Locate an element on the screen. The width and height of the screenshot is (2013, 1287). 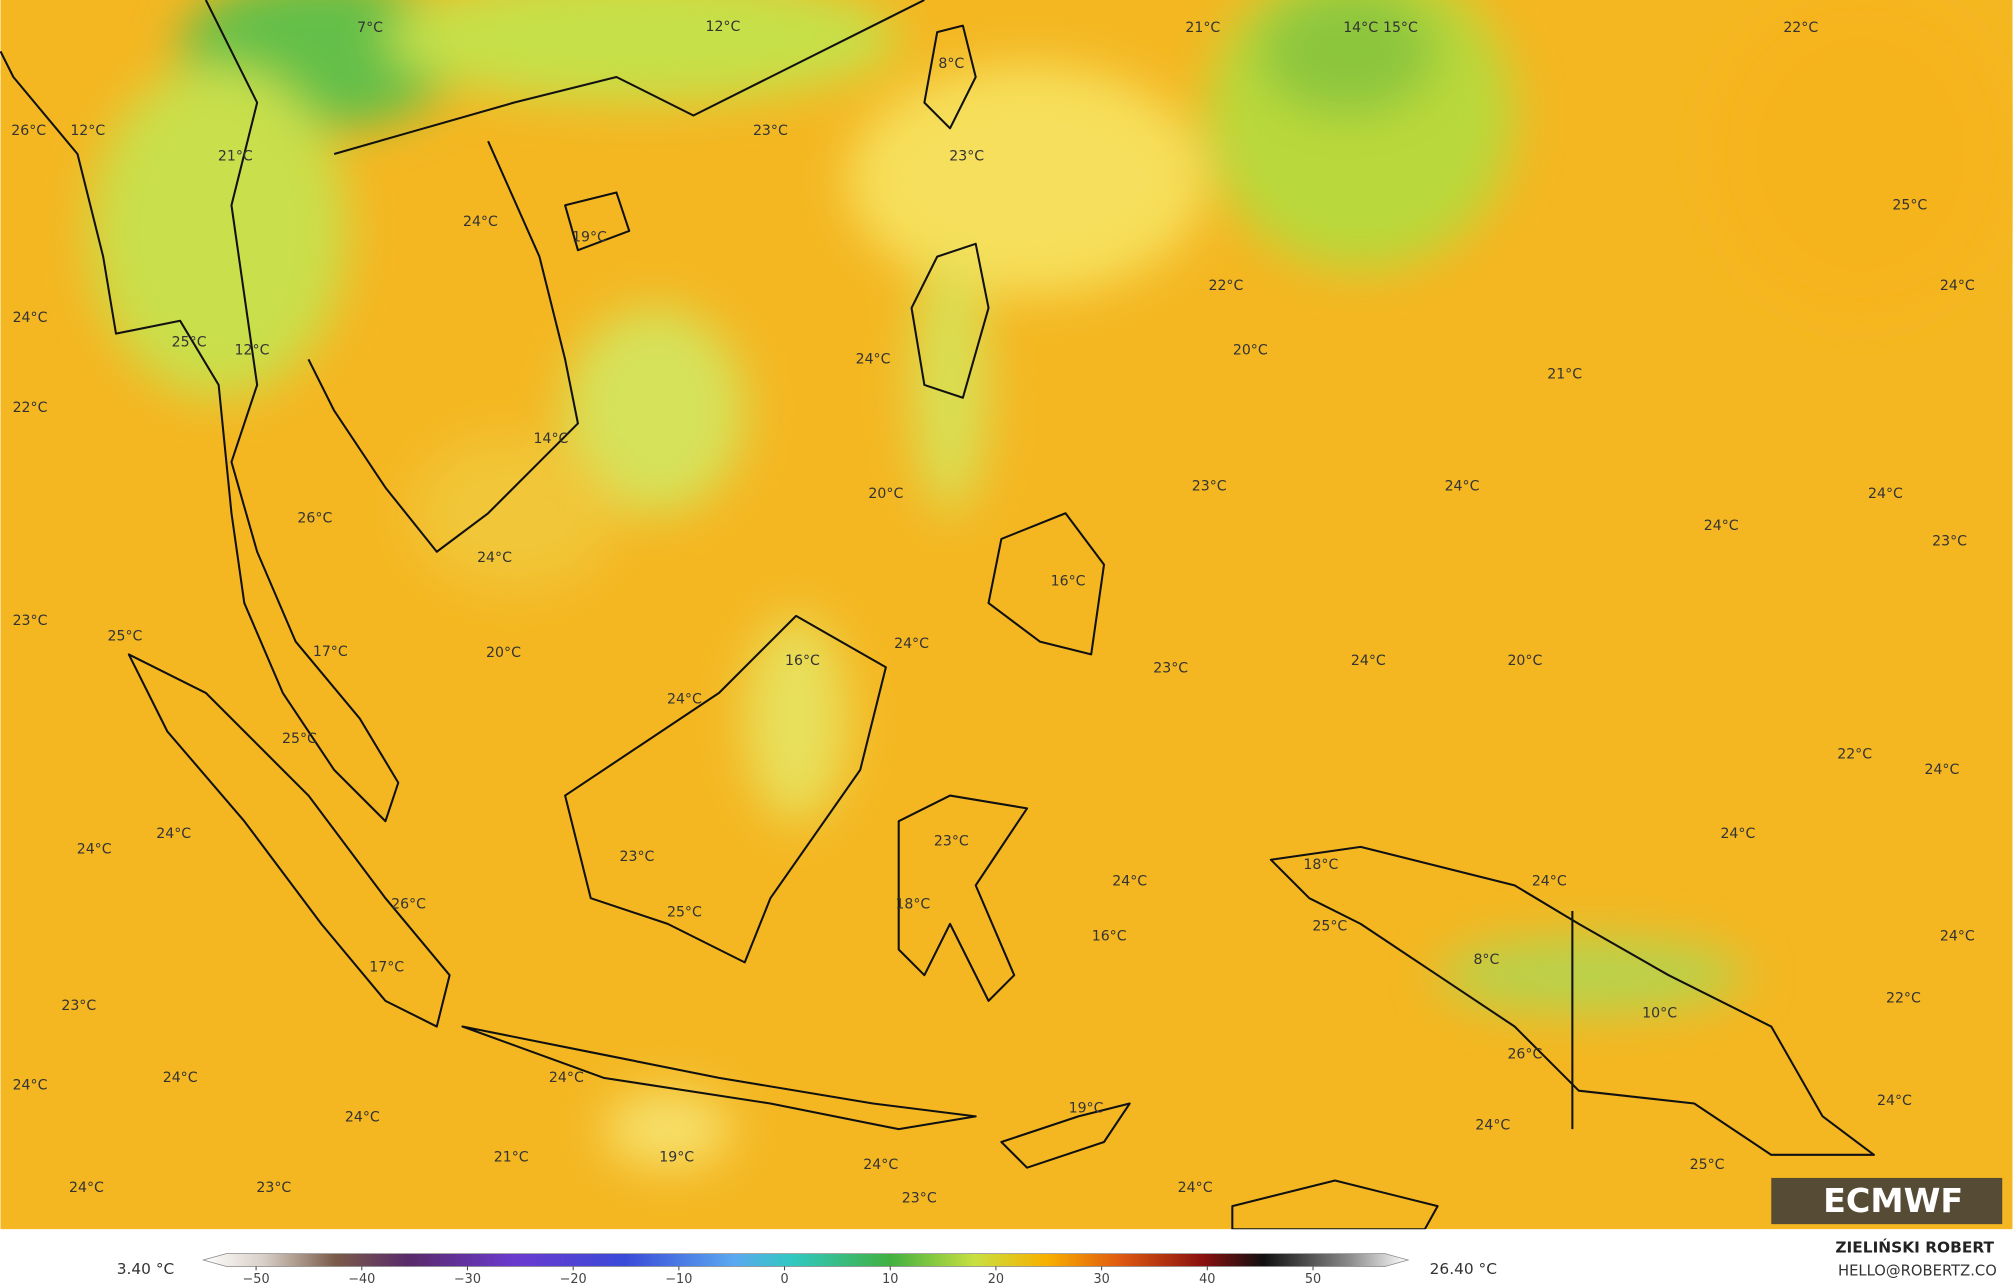
colorbar-tick-label: 50 is located at coordinates (1313, 1279).